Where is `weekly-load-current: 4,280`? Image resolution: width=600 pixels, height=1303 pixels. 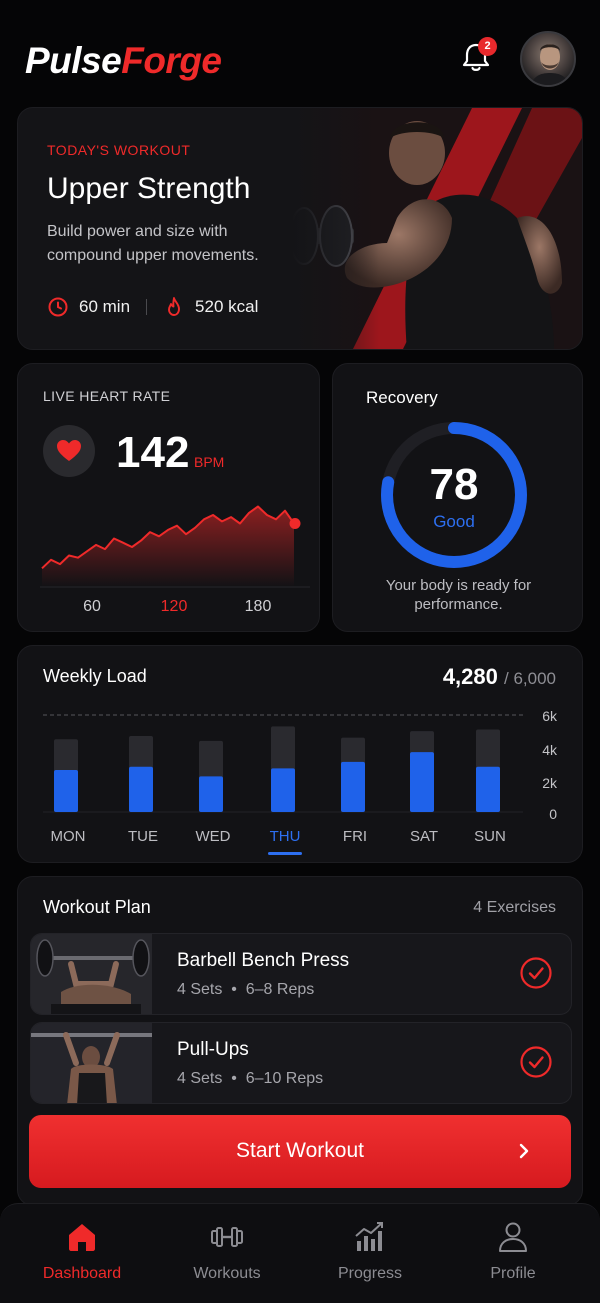
weekly-load-current: 4,280 is located at coordinates (470, 676).